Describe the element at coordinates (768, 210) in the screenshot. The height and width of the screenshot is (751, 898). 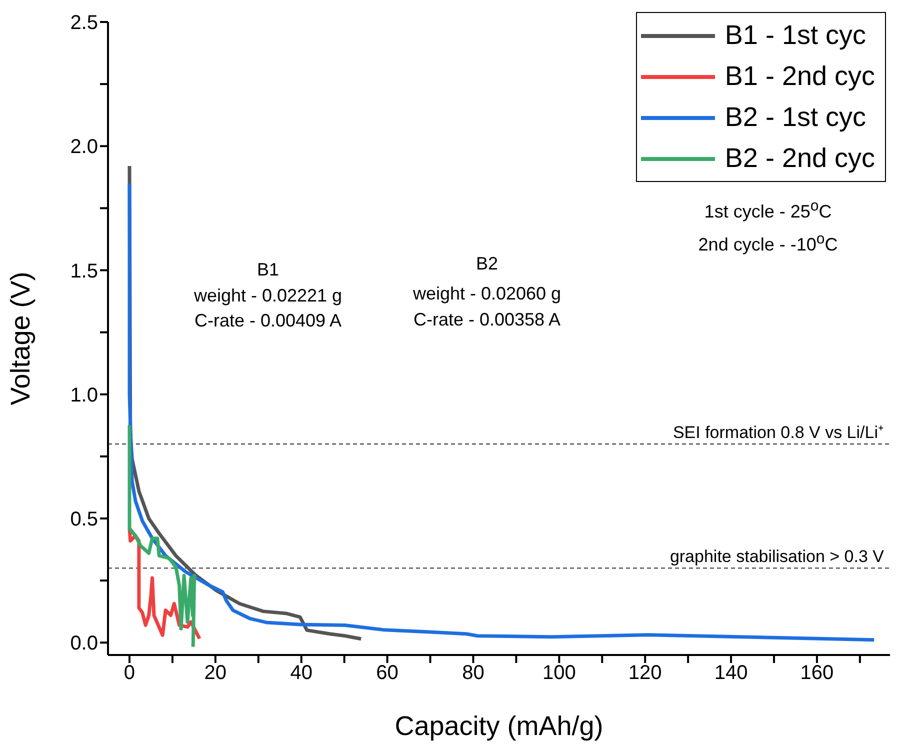
I see `annotation: 1st cycle - 25$^{o}$C` at that location.